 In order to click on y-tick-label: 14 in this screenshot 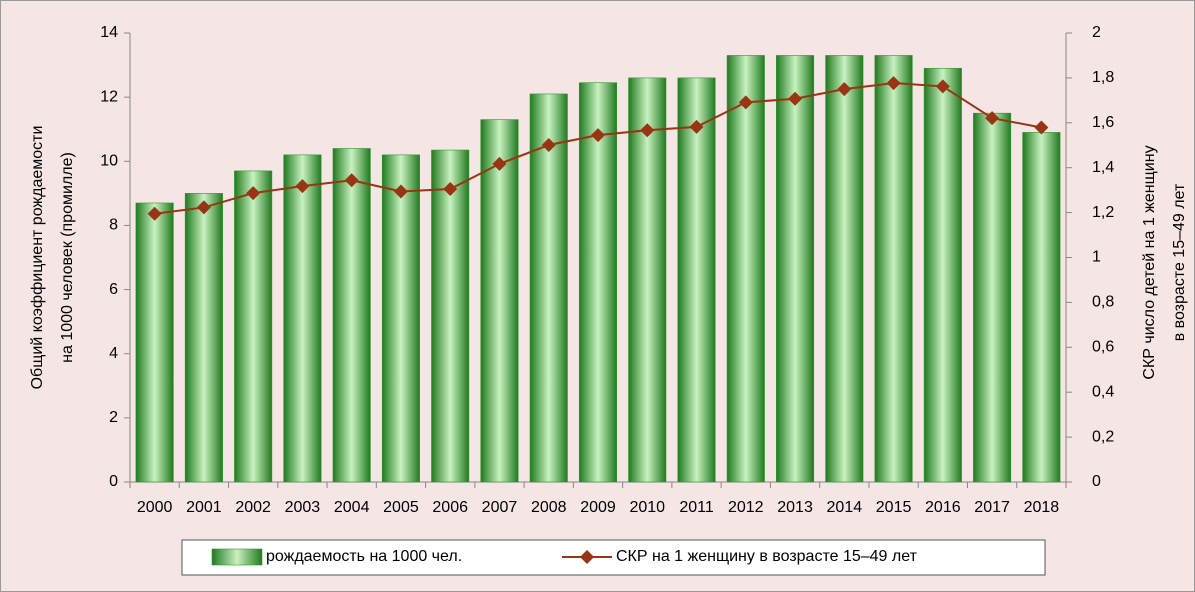, I will do `click(109, 32)`.